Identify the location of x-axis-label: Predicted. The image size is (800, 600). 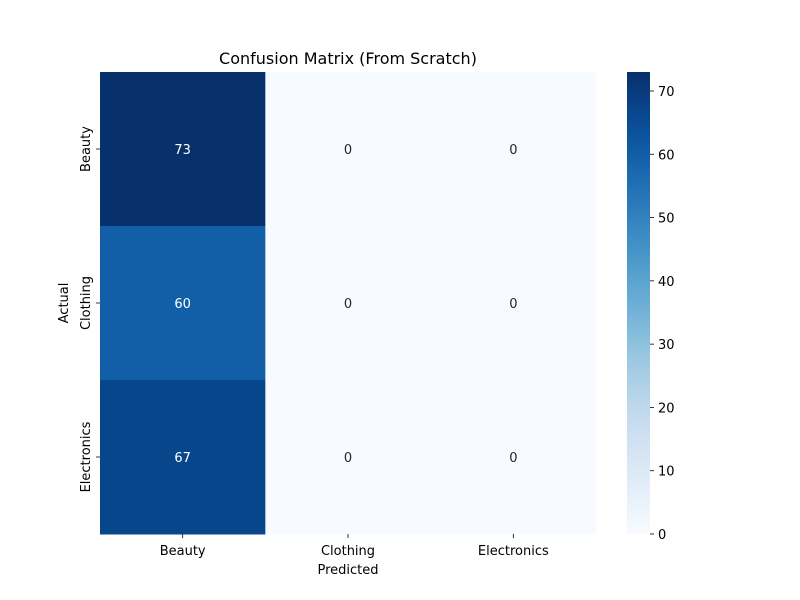
(347, 570).